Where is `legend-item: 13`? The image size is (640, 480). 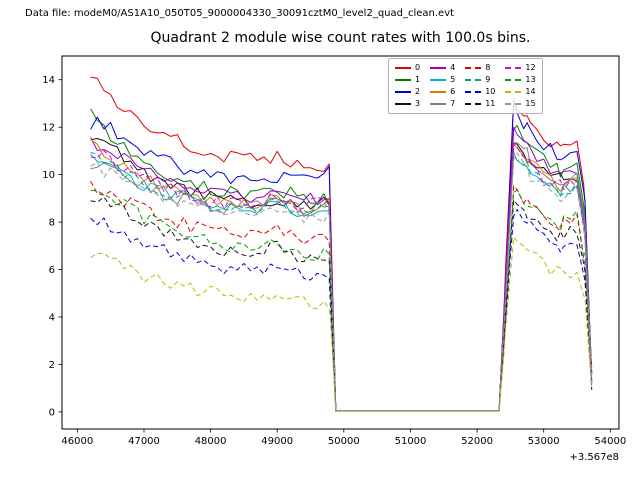 legend-item: 13 is located at coordinates (520, 80).